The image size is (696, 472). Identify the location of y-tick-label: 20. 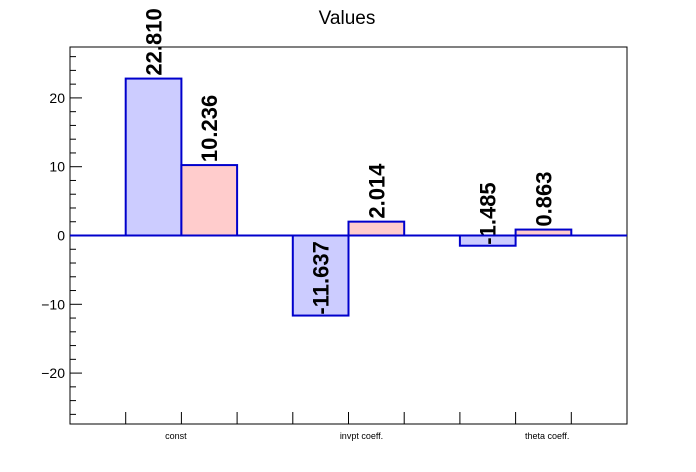
(57, 98).